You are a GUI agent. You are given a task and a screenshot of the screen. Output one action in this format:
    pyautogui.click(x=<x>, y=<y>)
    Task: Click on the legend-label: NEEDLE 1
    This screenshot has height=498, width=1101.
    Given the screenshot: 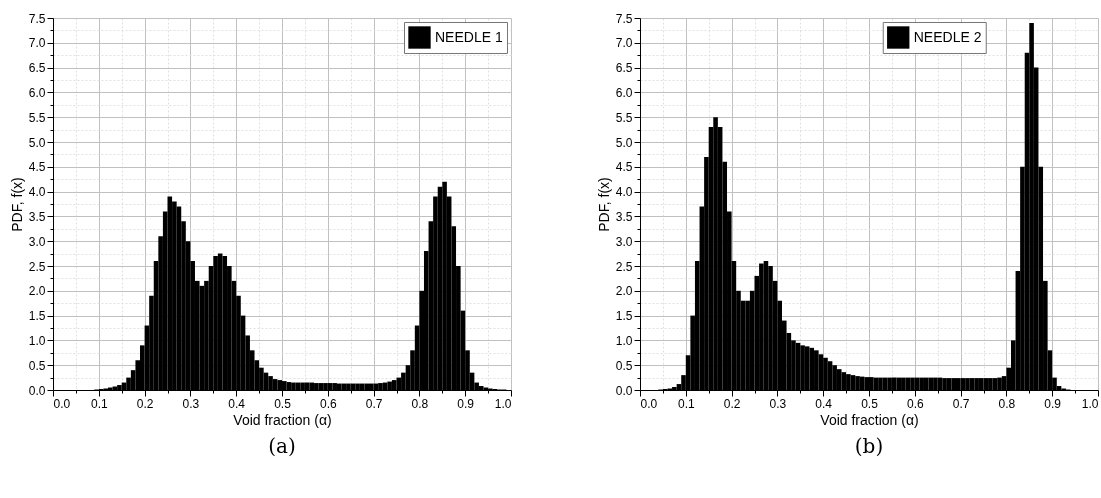 What is the action you would take?
    pyautogui.click(x=469, y=36)
    